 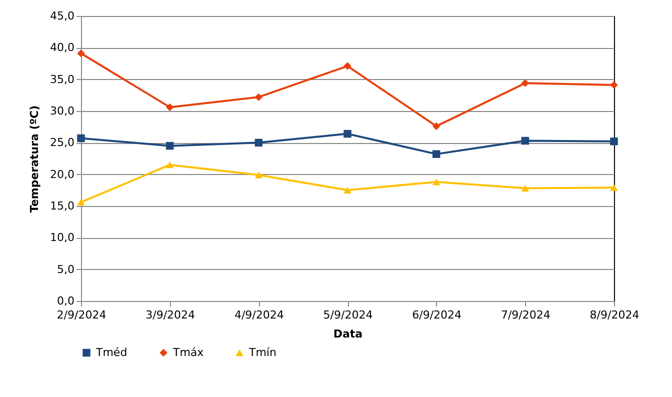 What do you see at coordinates (62, 79) in the screenshot?
I see `y-tick-label: 35,0` at bounding box center [62, 79].